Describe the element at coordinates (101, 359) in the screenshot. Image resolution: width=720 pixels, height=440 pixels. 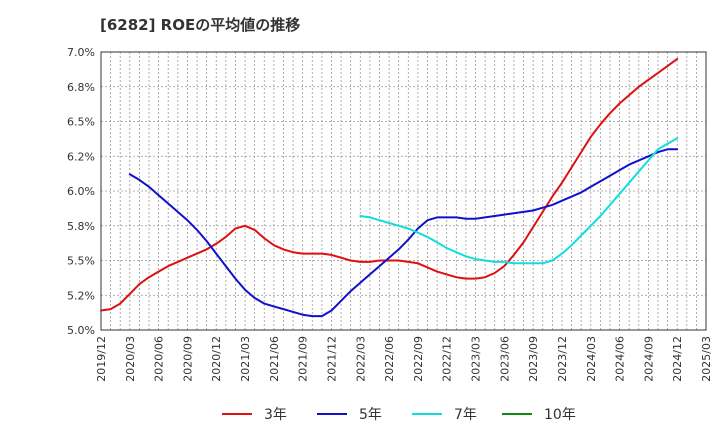
I see `x-tick-label: 2019/12` at that location.